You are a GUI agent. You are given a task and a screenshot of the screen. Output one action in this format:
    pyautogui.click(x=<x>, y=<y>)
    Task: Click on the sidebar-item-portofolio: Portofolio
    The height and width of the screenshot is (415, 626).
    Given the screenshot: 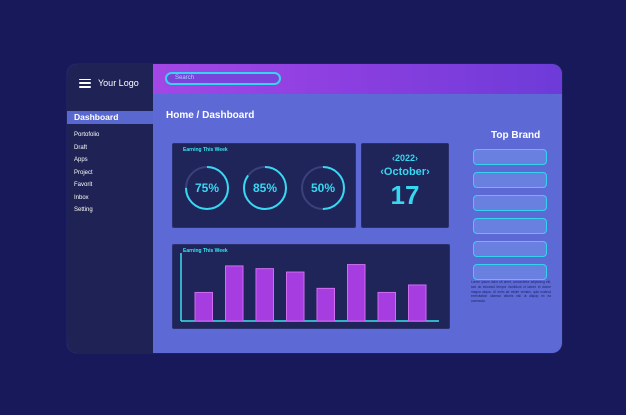 What is the action you would take?
    pyautogui.click(x=87, y=135)
    